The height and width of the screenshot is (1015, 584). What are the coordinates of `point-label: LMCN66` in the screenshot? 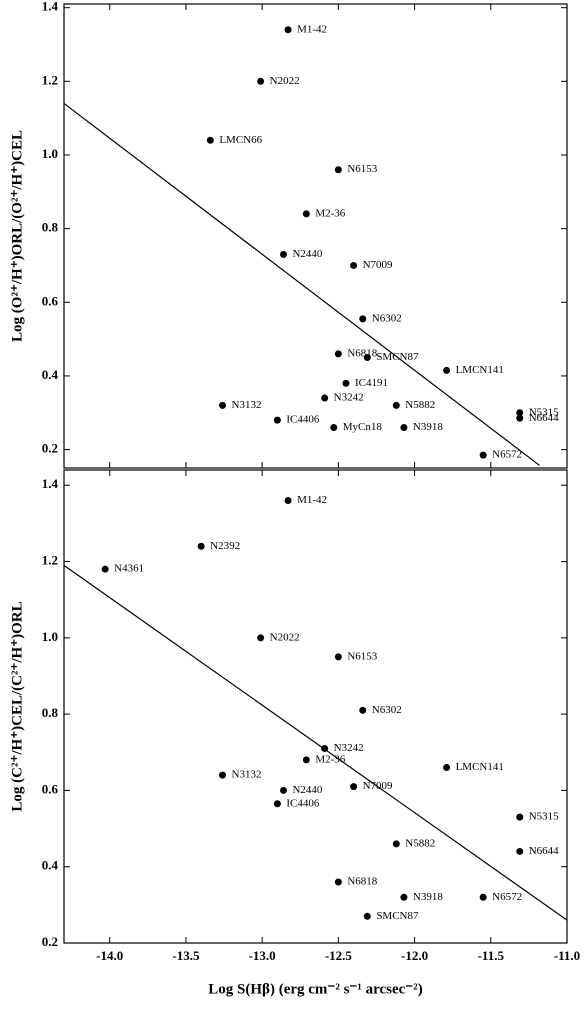 It's located at (240, 140).